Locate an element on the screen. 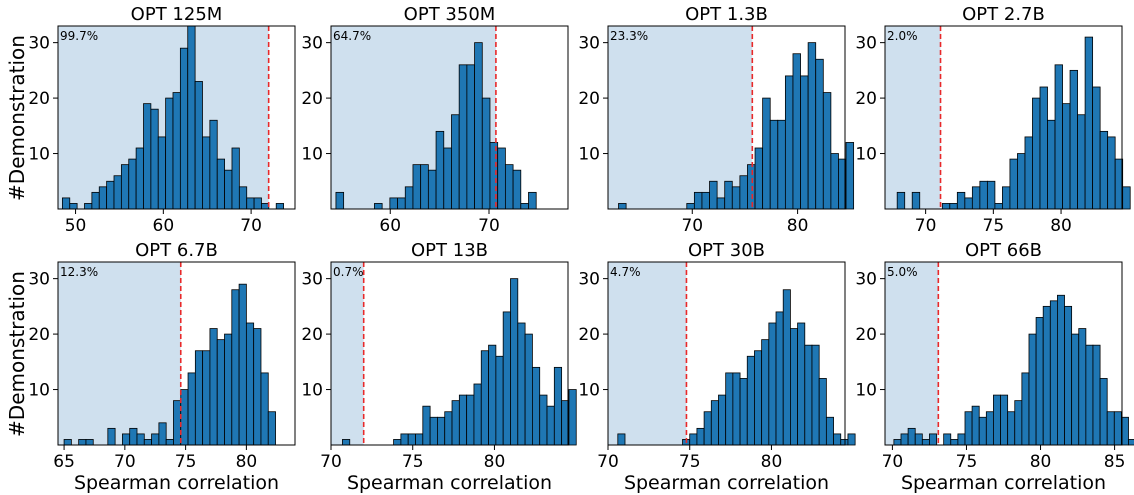 This screenshot has width=1134, height=495. x-tick-label: 75 is located at coordinates (967, 462).